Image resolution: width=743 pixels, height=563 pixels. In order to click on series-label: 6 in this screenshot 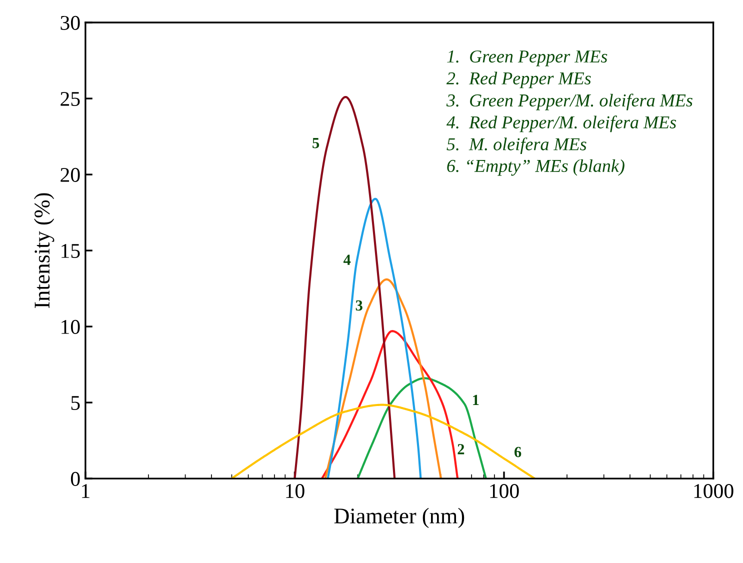, I will do `click(518, 452)`.